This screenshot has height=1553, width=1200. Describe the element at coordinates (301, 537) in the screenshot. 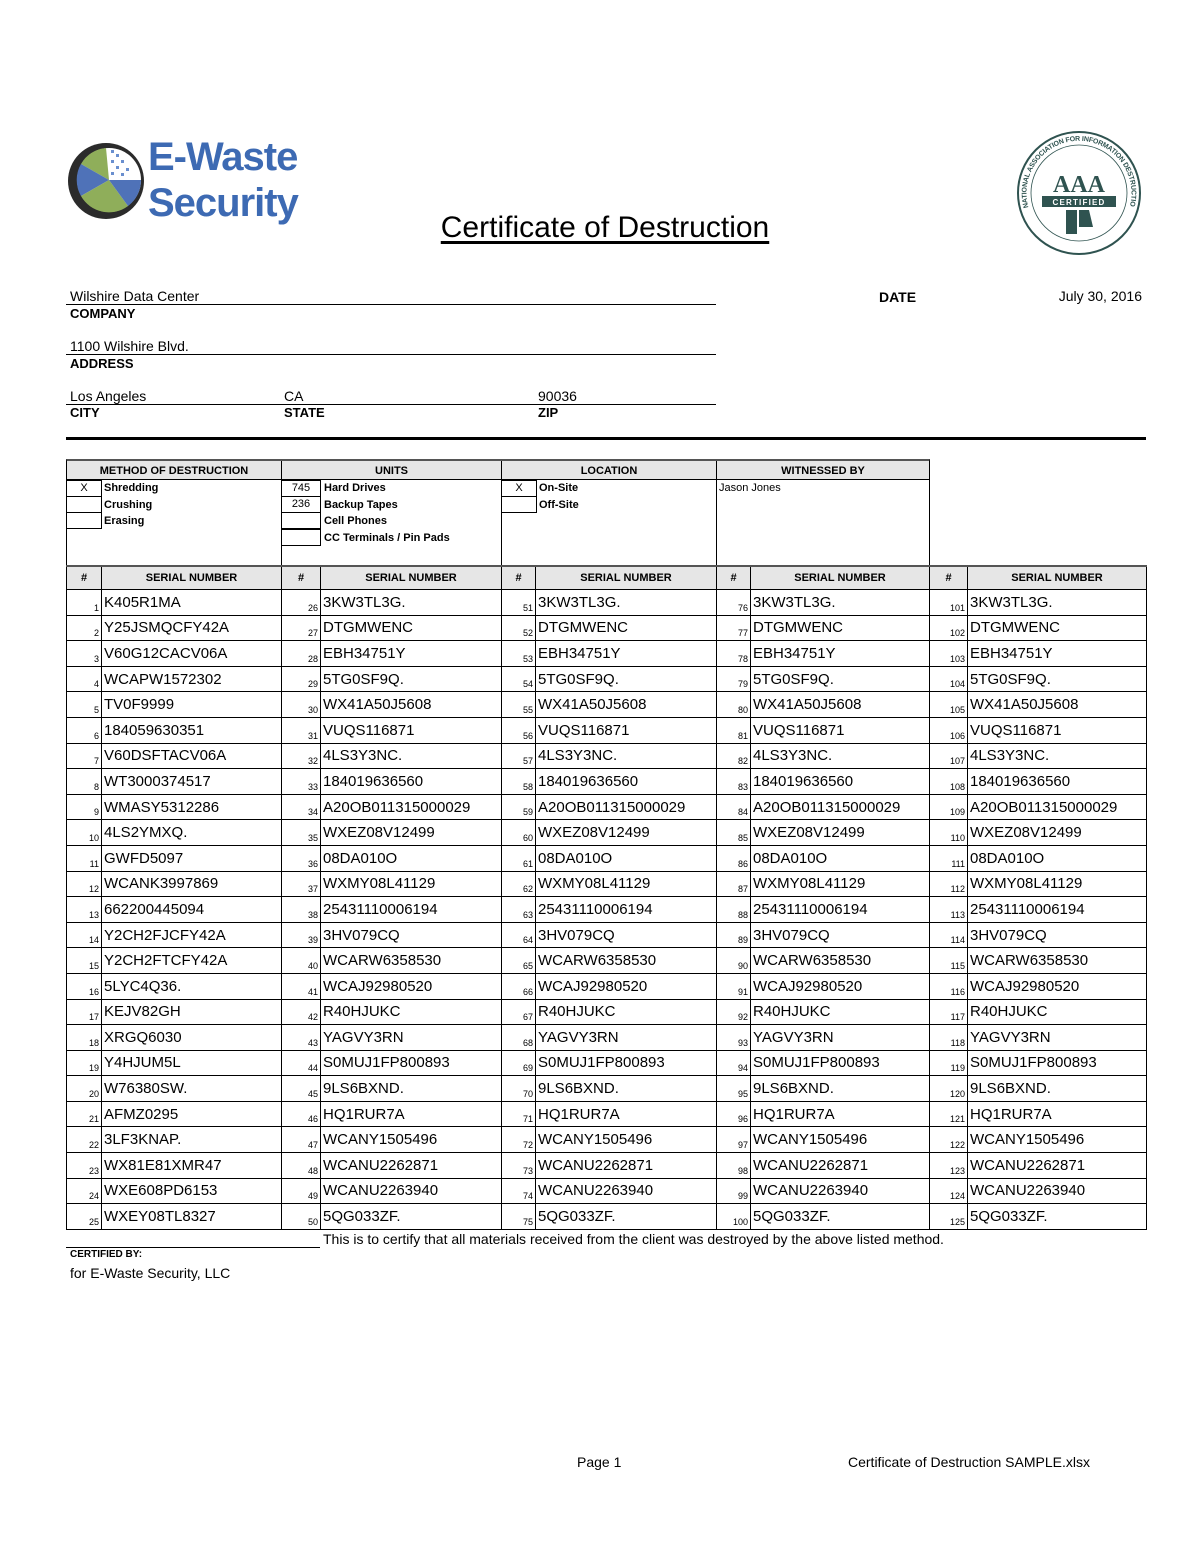

I see `units-cc-terminals-count` at that location.